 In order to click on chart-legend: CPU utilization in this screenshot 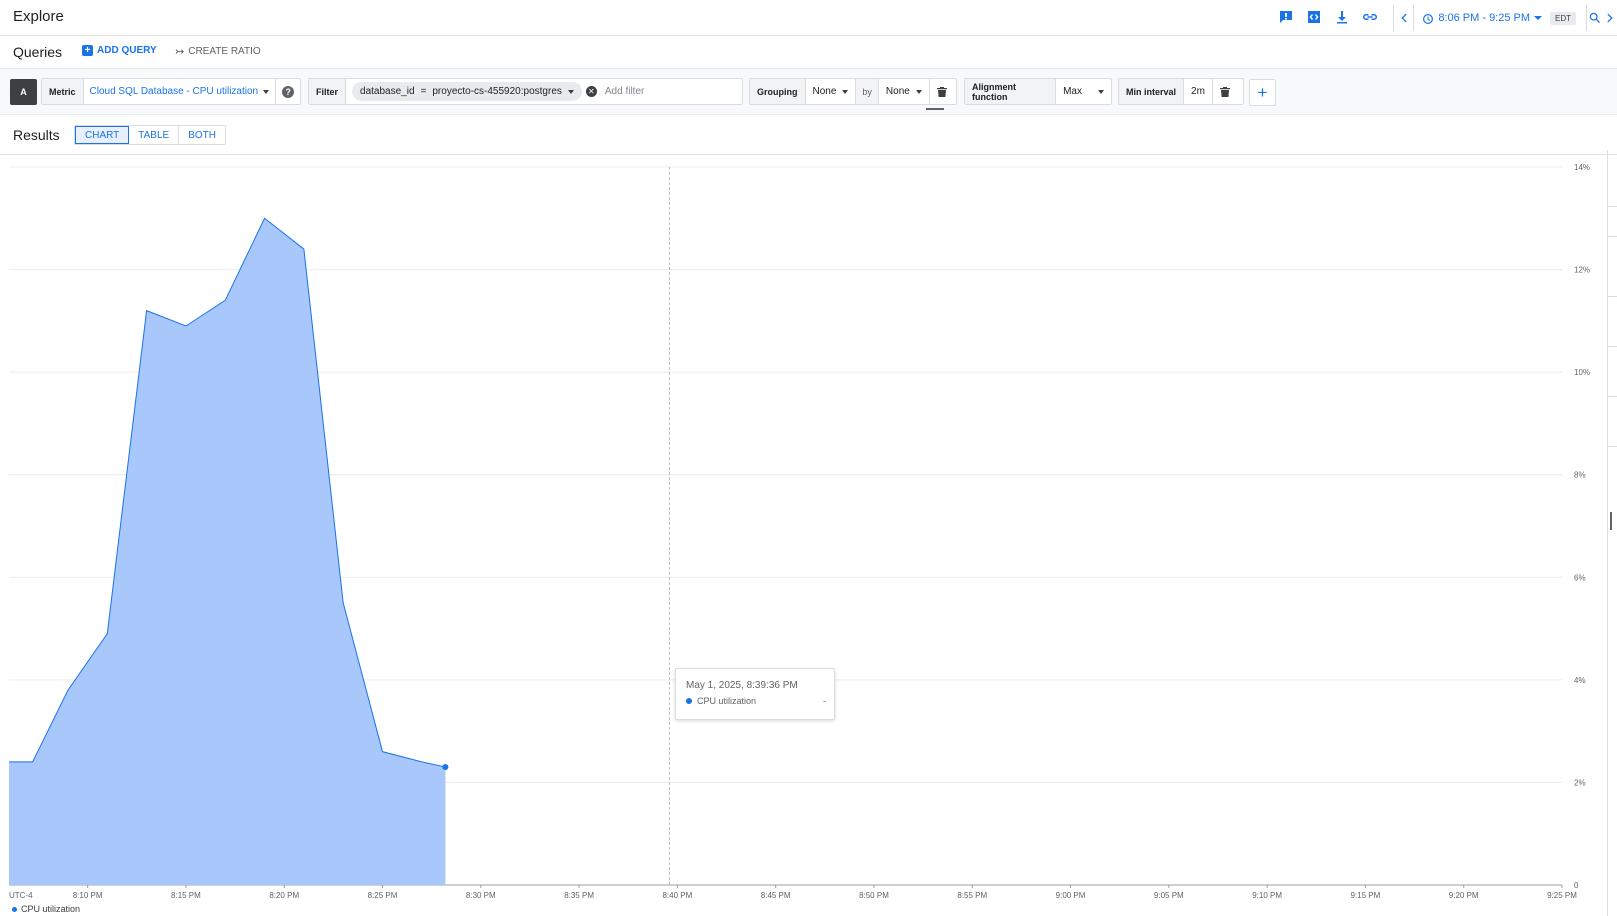, I will do `click(46, 909)`.